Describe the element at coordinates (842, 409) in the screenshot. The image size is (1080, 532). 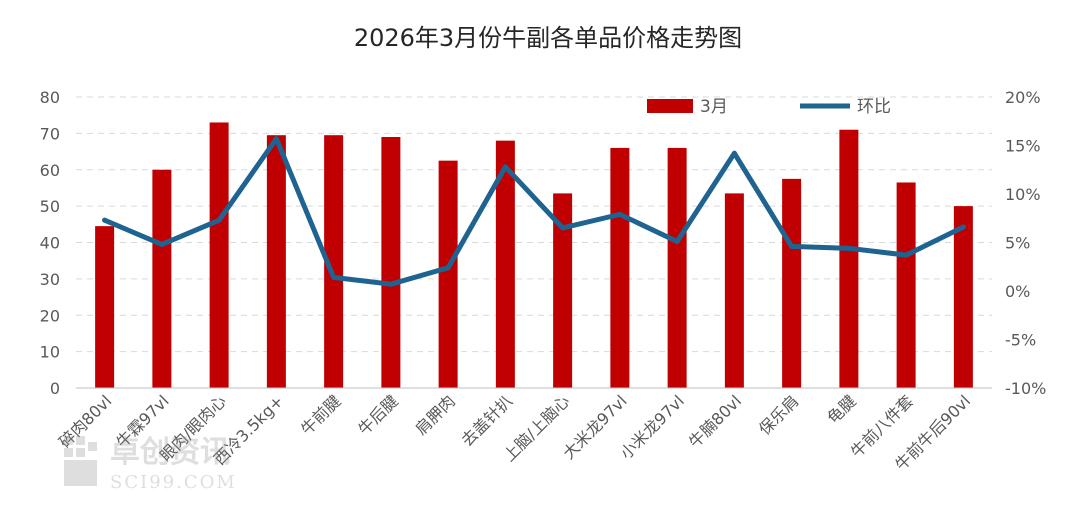
I see `x-tick-label: 龟腱` at that location.